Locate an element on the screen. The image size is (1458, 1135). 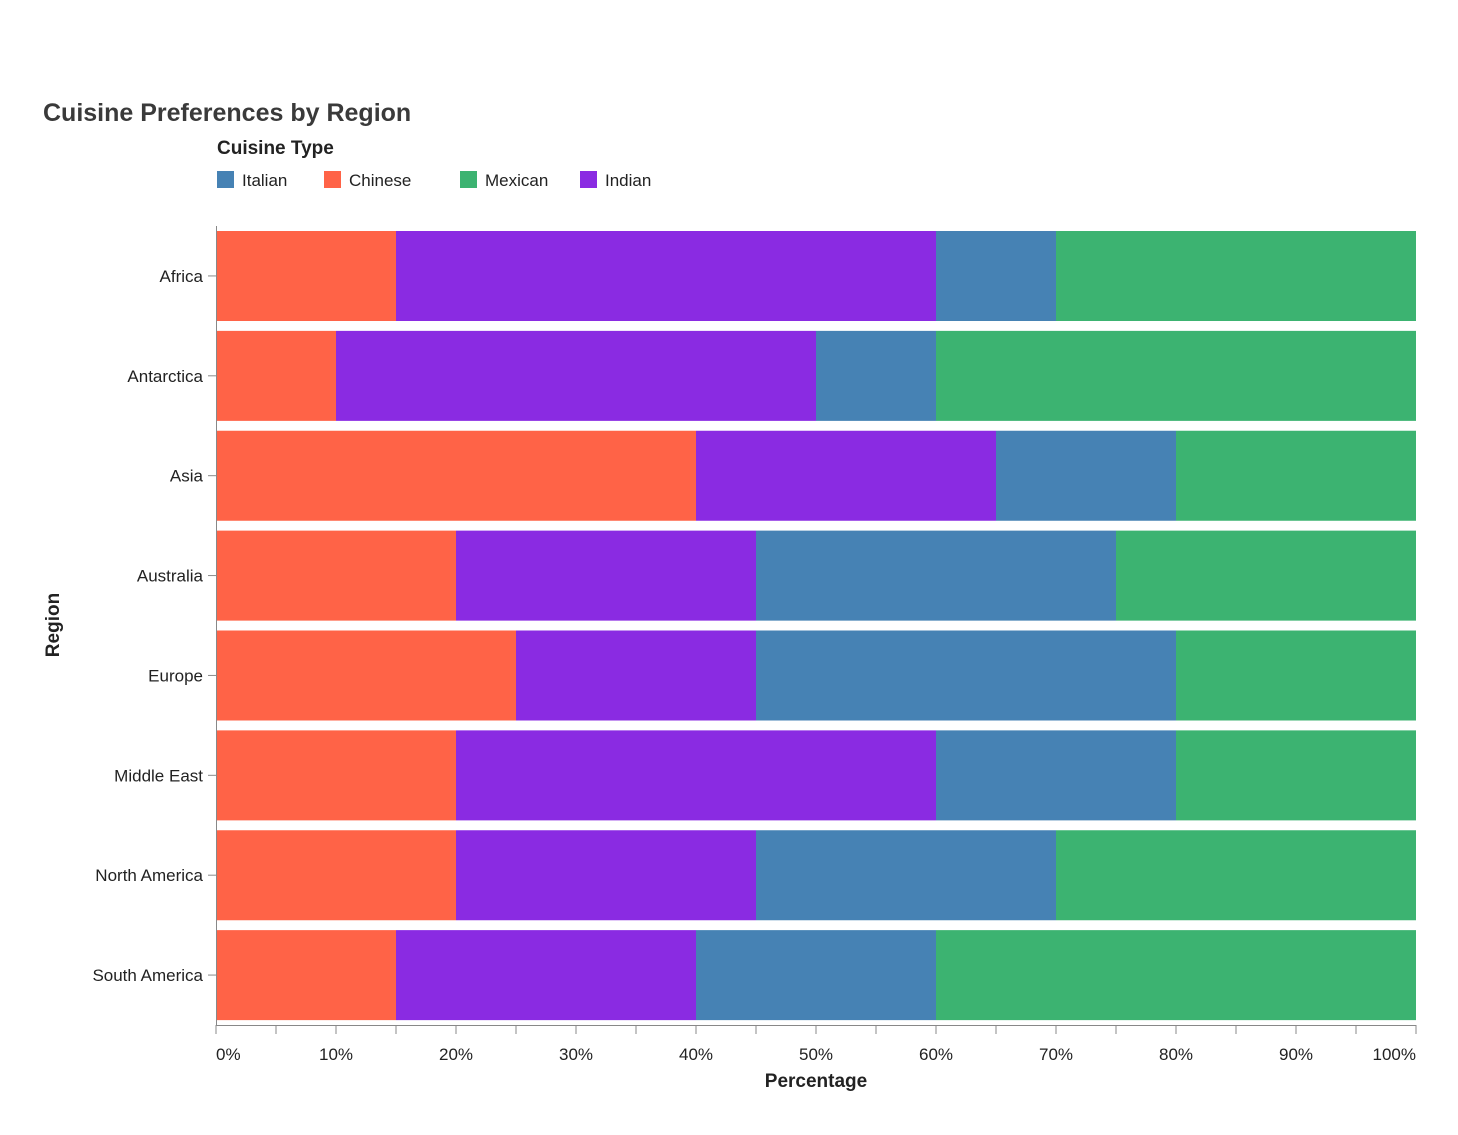
bar-row-australia is located at coordinates (816, 575).